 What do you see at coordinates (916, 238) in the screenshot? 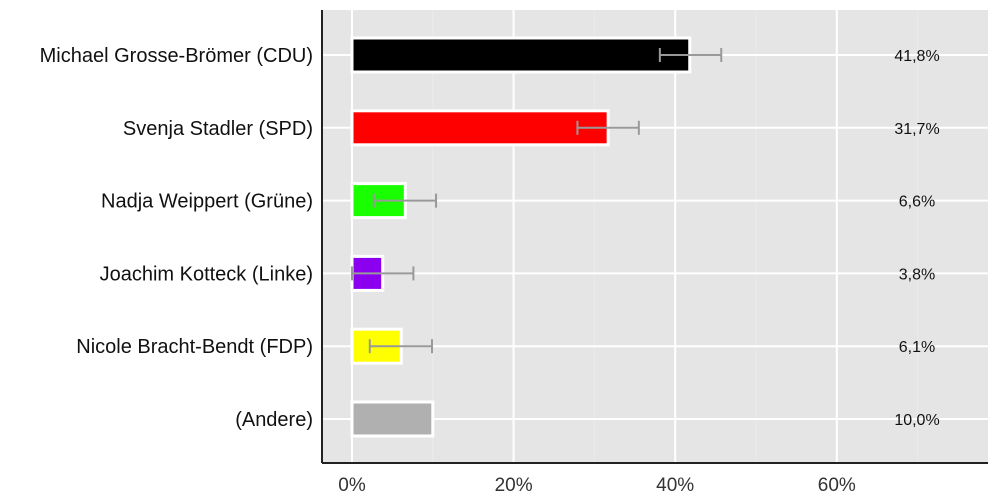
I see `value-labels: 41,8% 31,7% 6,6% 3,8% 6,1% 10,0%` at bounding box center [916, 238].